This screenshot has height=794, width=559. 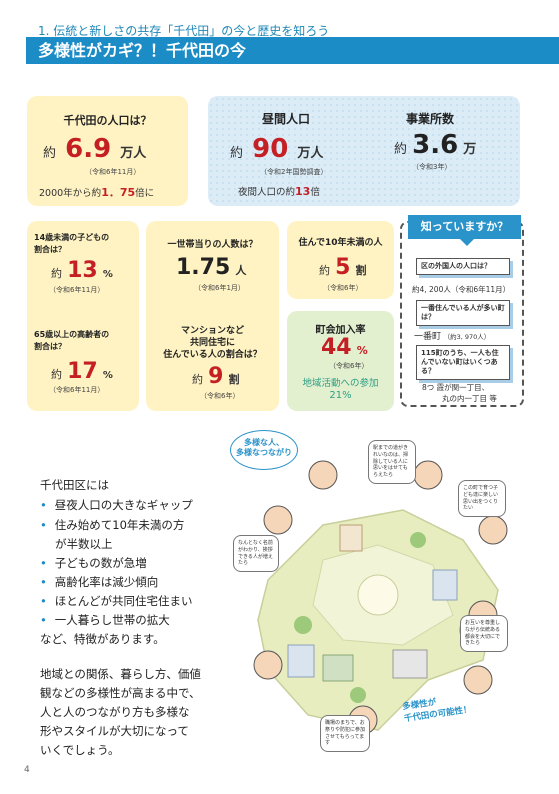 What do you see at coordinates (77, 390) in the screenshot?
I see `elderly-note: （令和6年11月）` at bounding box center [77, 390].